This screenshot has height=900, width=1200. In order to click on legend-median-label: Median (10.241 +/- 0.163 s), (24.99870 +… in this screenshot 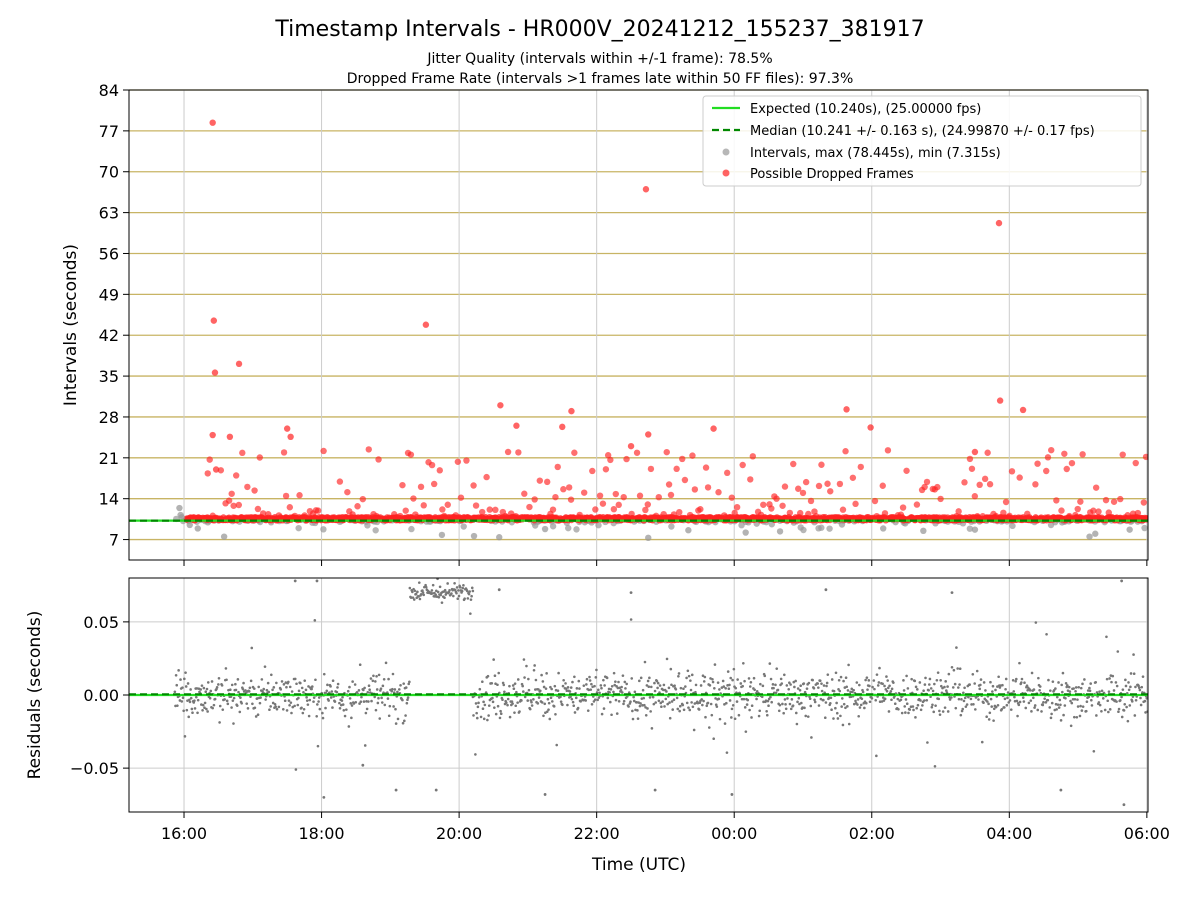, I will do `click(922, 131)`.